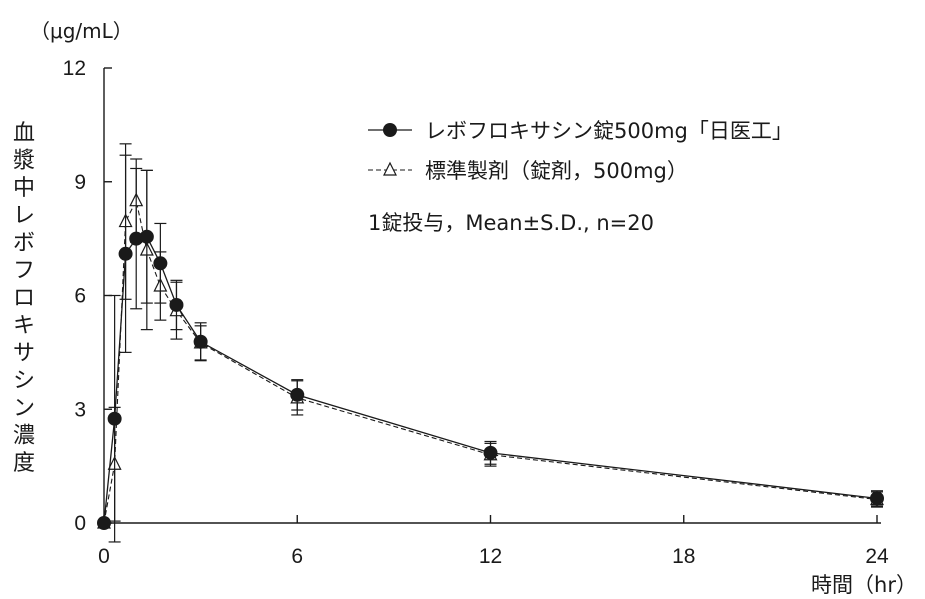 The width and height of the screenshot is (925, 599). I want to click on legend-test-marker, so click(390, 130).